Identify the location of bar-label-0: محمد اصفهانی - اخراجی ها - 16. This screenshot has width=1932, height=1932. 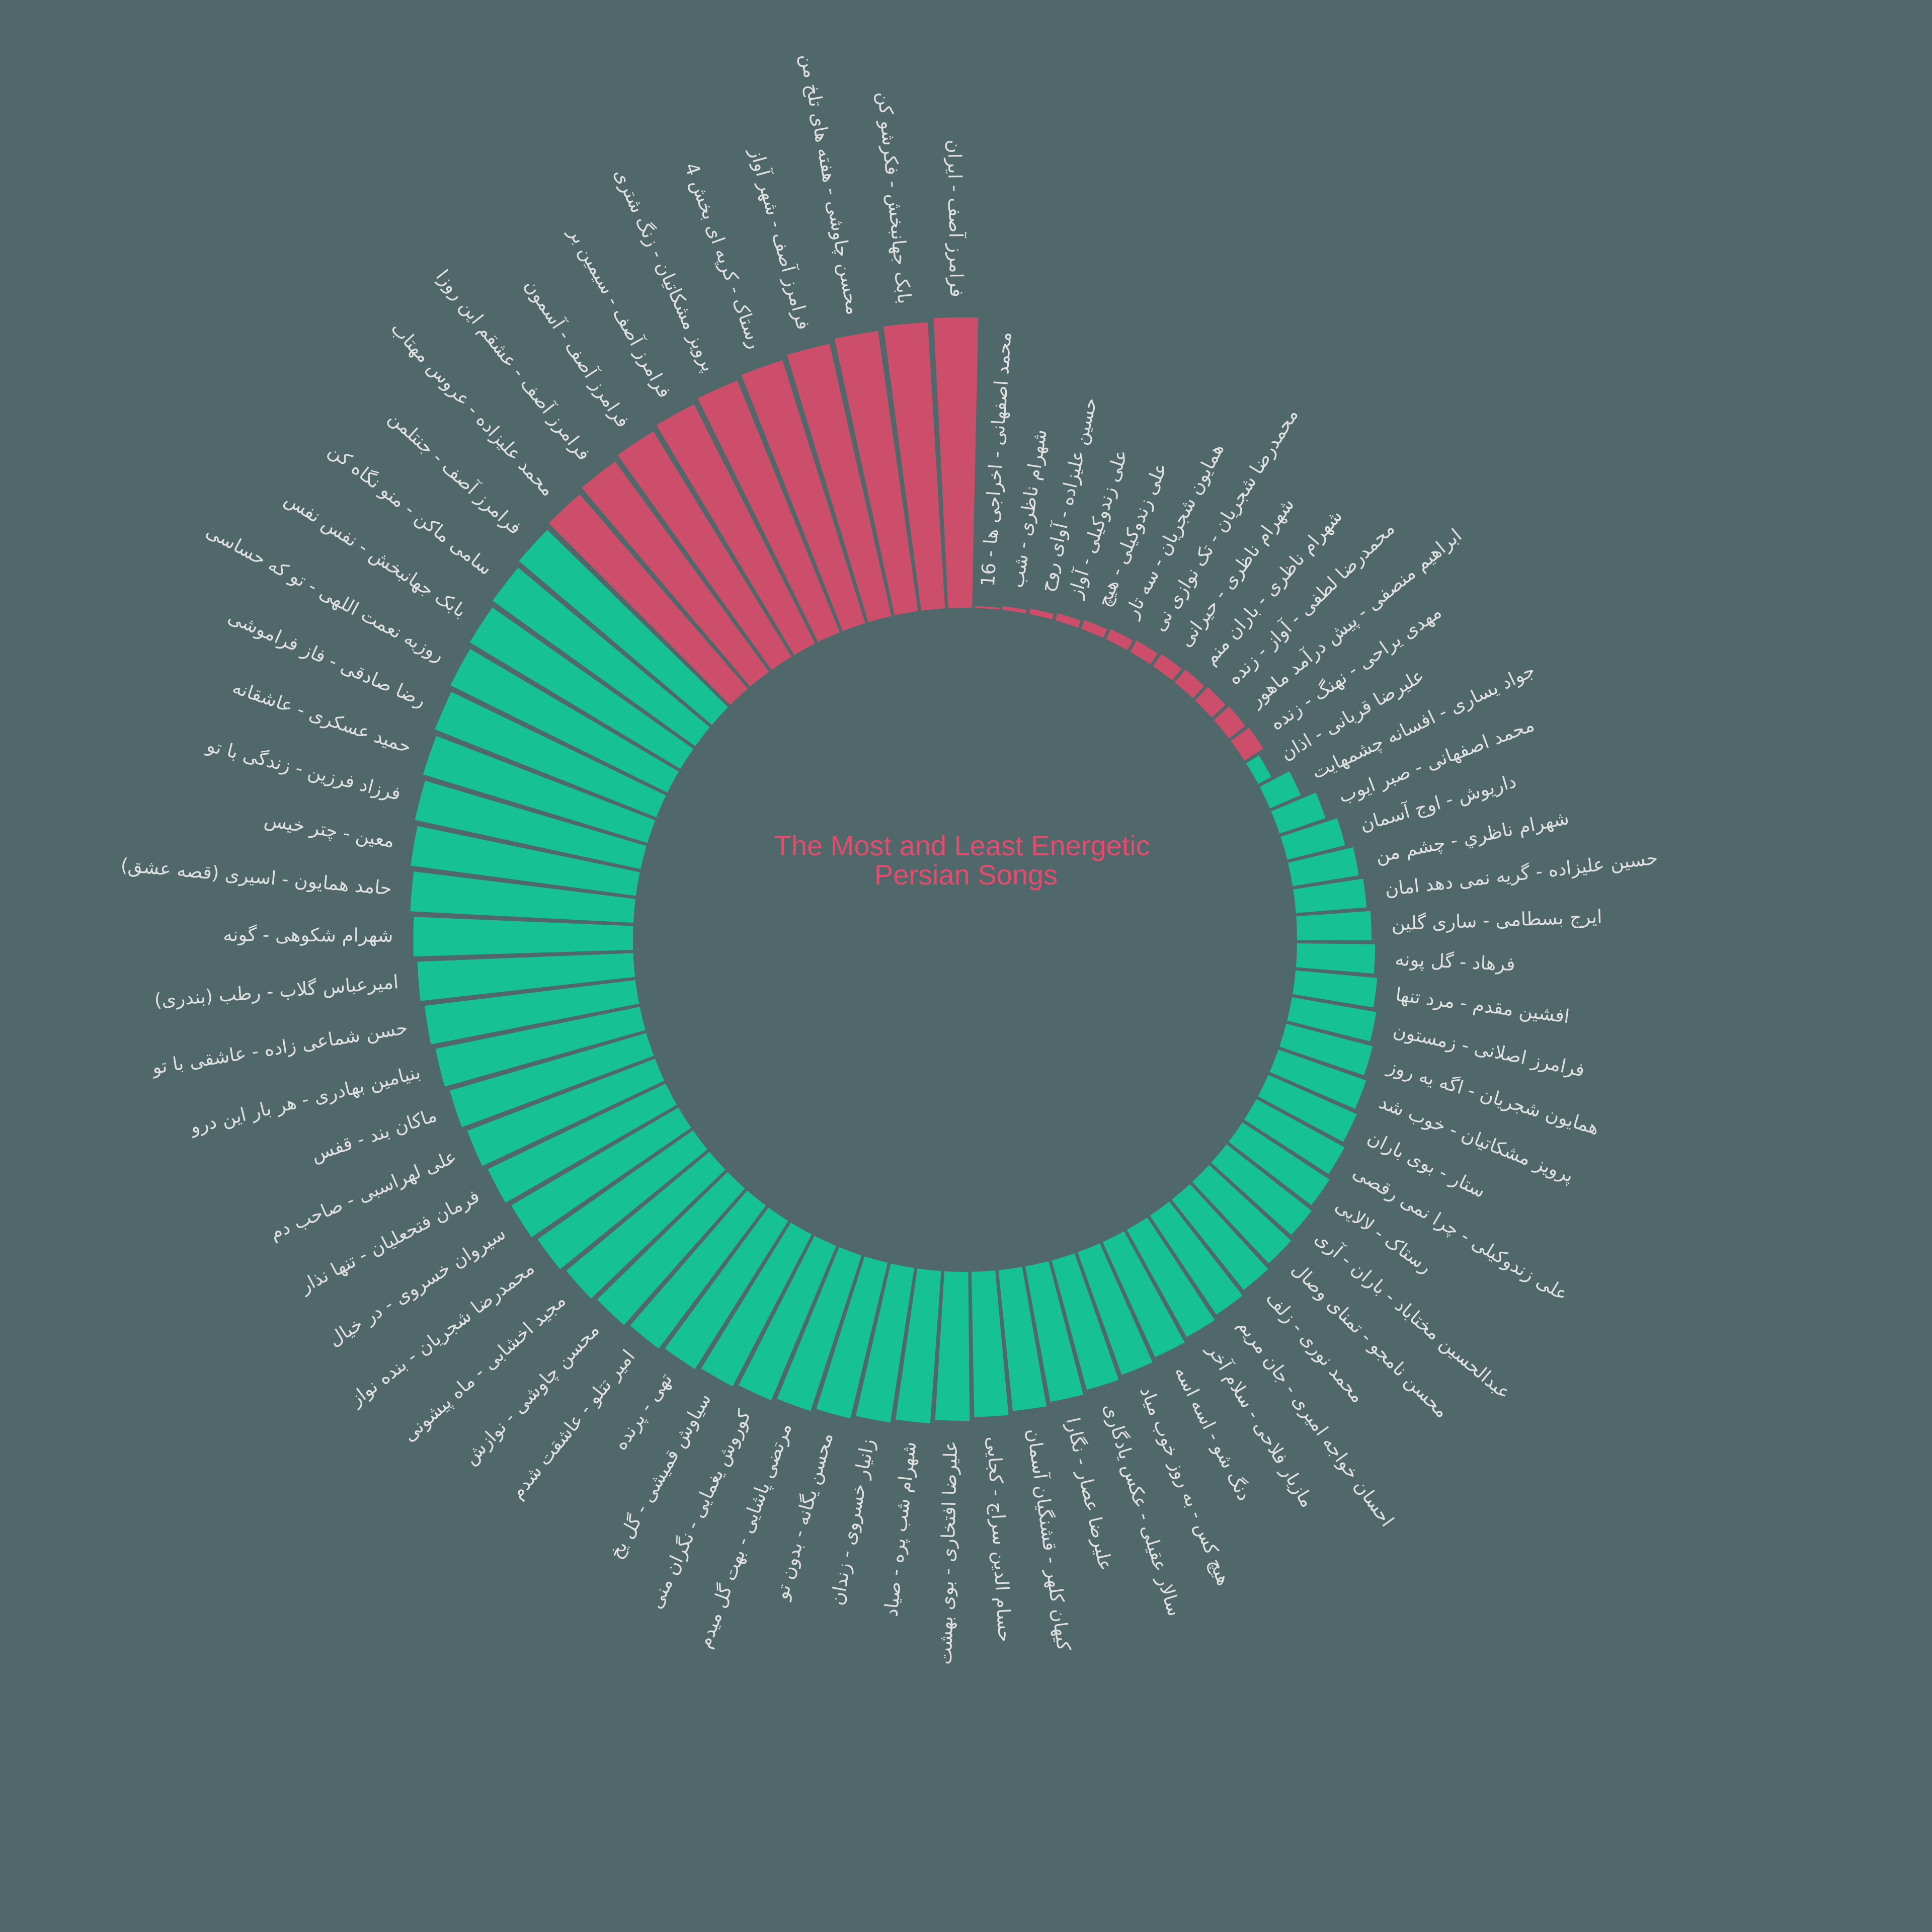
(997, 459).